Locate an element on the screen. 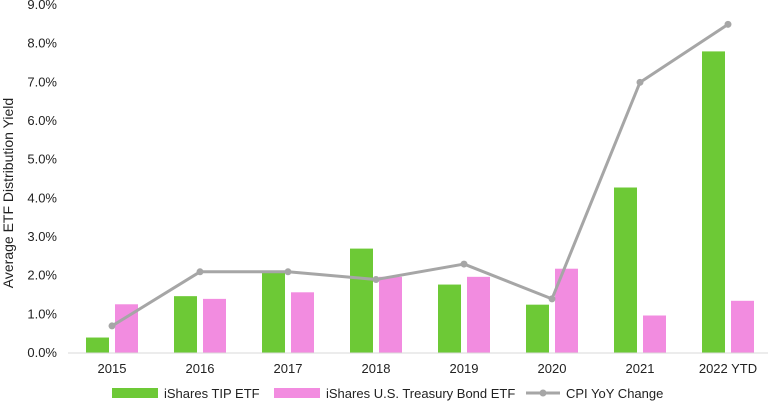  y-tick-label: 4.0% is located at coordinates (42, 197).